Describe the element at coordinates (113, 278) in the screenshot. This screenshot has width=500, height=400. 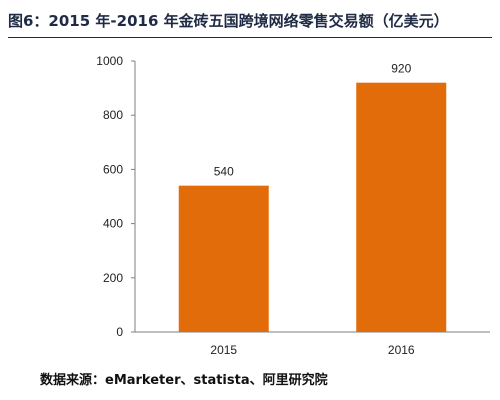
I see `y-tick-label: 200` at that location.